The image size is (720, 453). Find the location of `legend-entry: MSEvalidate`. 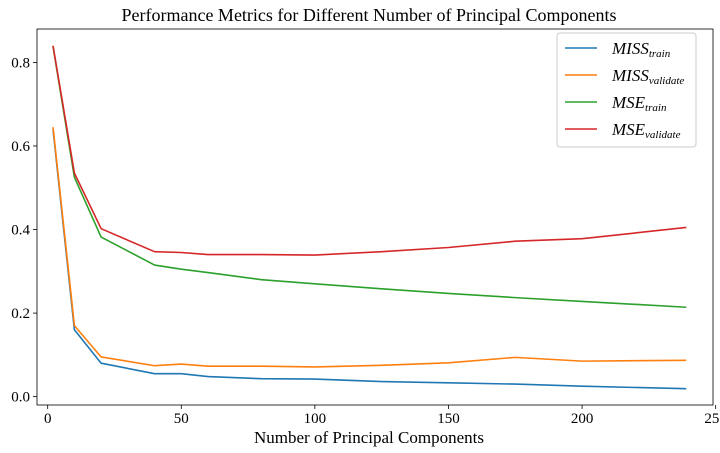

legend-entry: MSEvalidate is located at coordinates (646, 130).